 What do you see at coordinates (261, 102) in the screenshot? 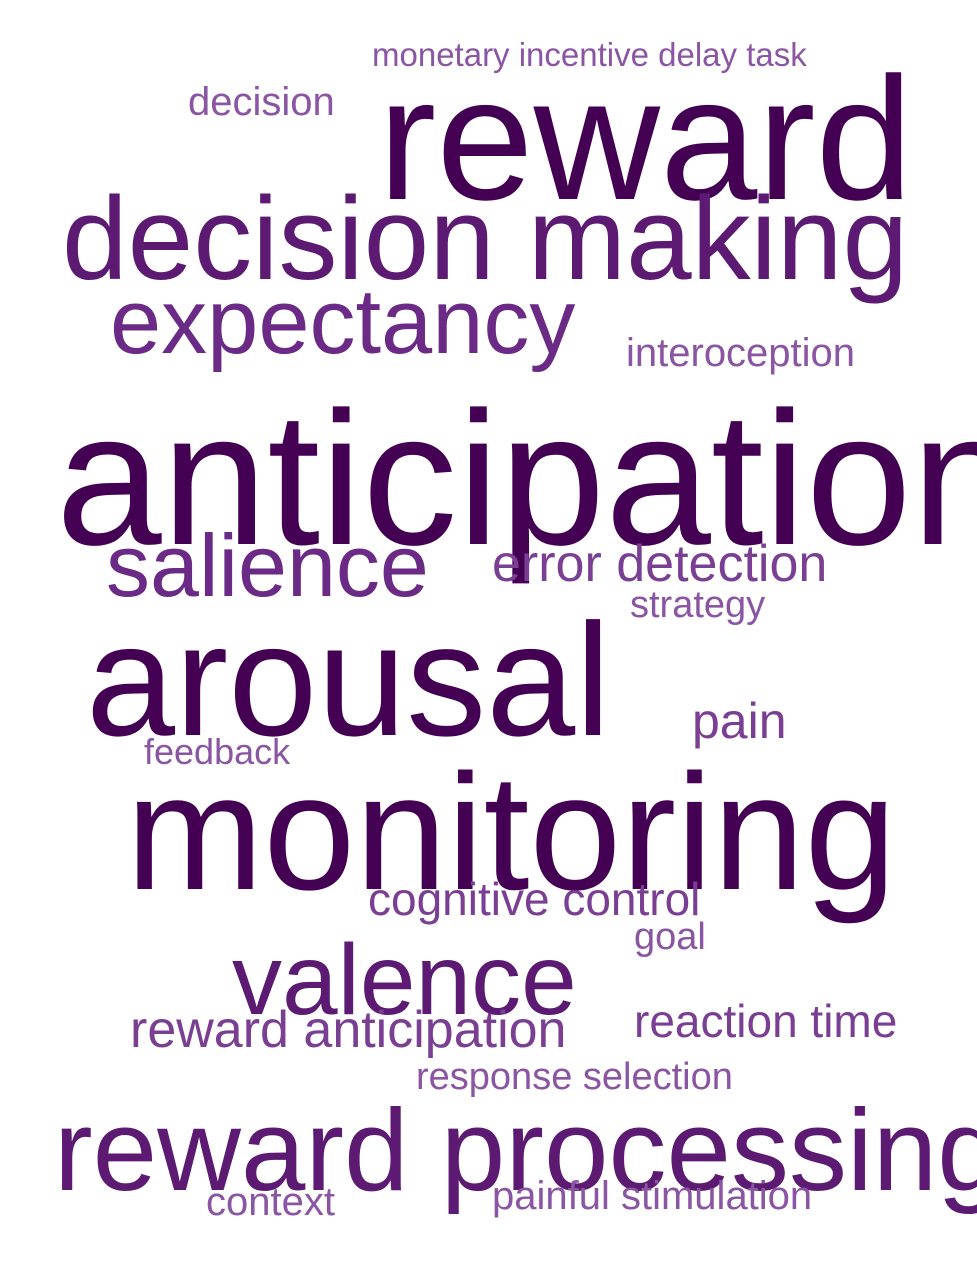
I see `word-decision: decision` at bounding box center [261, 102].